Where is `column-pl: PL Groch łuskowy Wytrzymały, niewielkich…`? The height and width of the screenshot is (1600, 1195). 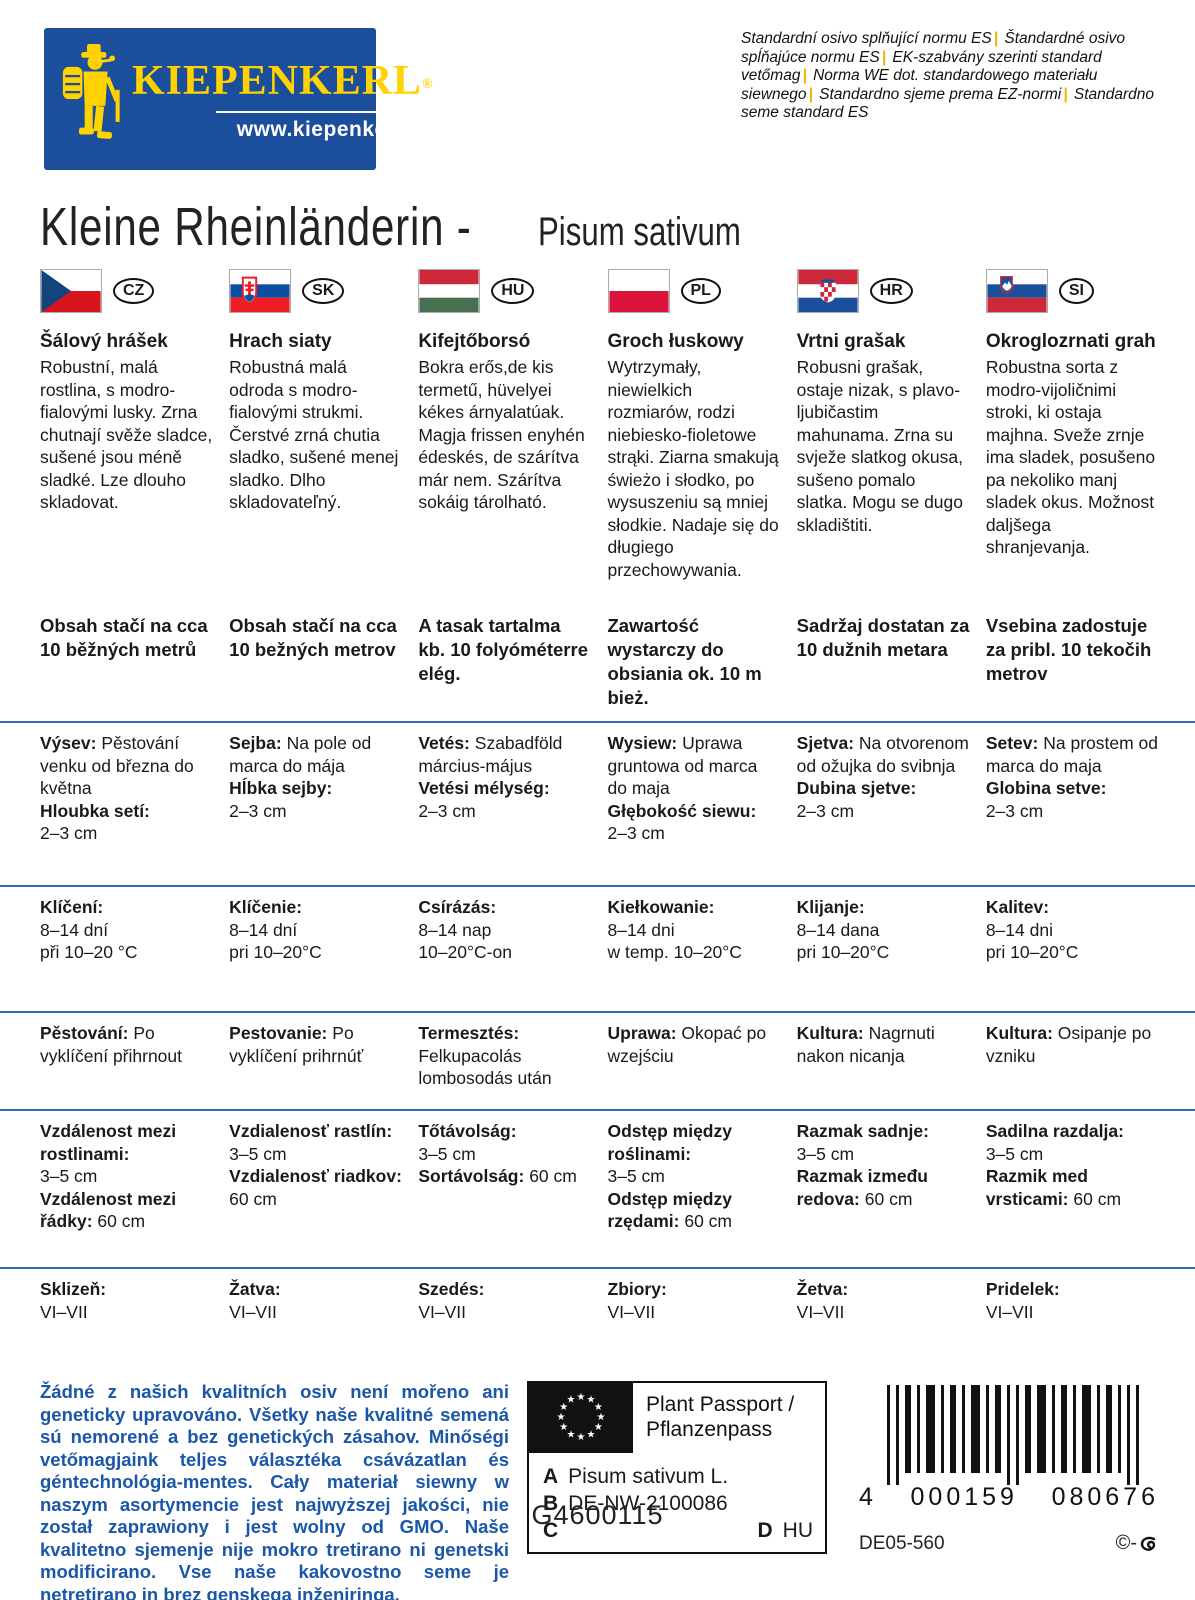
column-pl: PL Groch łuskowy Wytrzymały, niewielkich… is located at coordinates (694, 428).